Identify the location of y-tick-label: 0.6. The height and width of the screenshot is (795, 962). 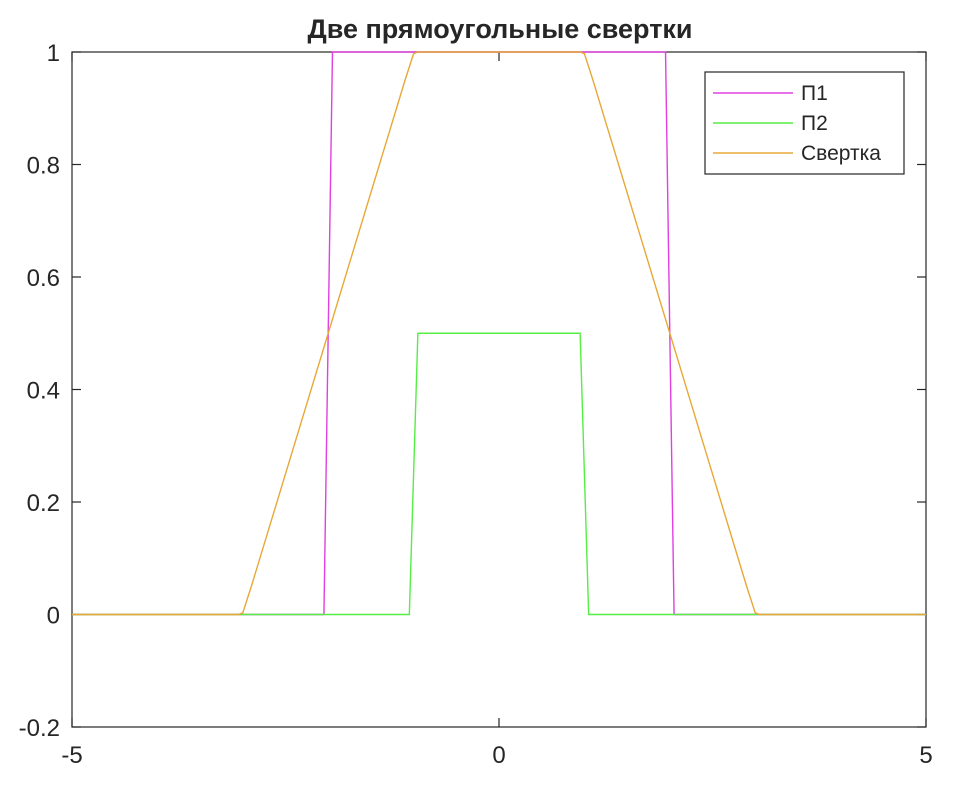
(43, 278).